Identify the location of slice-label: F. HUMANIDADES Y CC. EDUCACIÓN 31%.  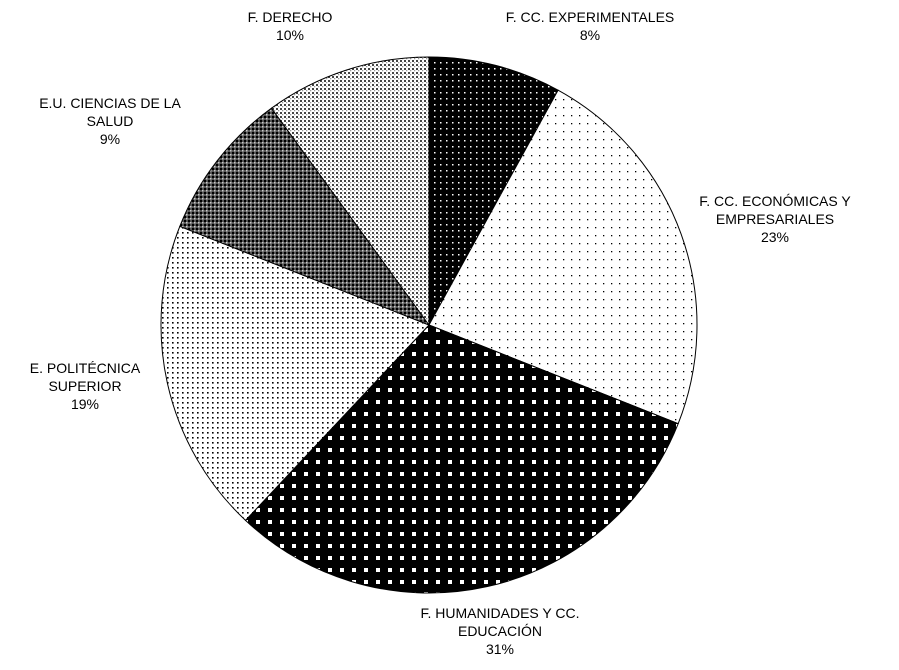
(500, 631).